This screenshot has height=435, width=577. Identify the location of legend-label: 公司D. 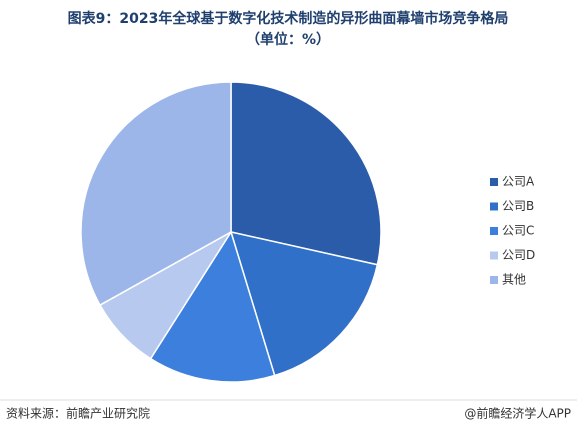
(518, 255).